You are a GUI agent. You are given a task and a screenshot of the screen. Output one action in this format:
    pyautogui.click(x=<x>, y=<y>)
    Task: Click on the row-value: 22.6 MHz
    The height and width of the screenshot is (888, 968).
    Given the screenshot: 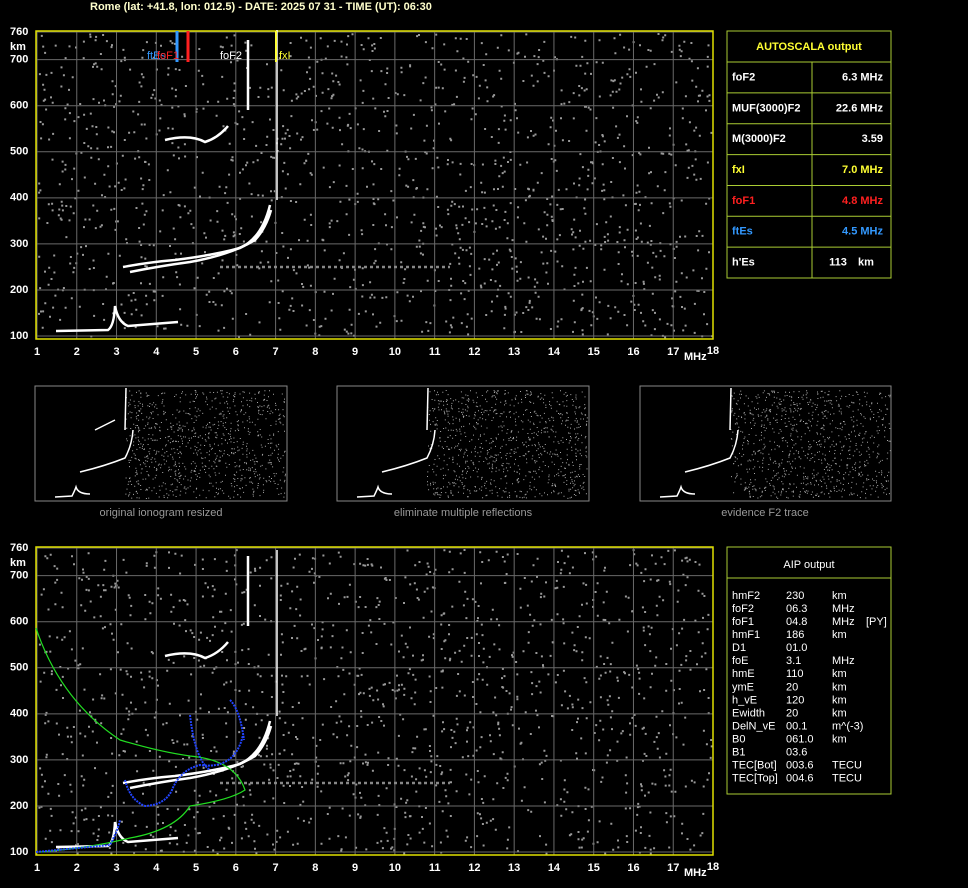 What is the action you would take?
    pyautogui.click(x=860, y=108)
    